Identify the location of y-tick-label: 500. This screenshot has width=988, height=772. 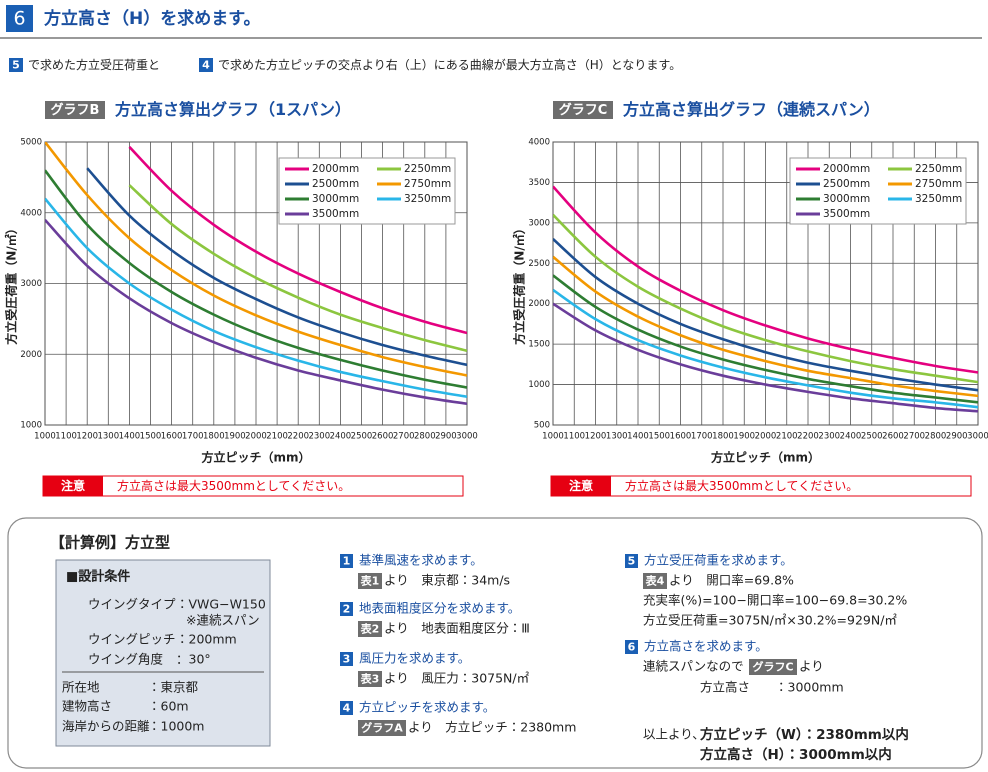
(542, 426).